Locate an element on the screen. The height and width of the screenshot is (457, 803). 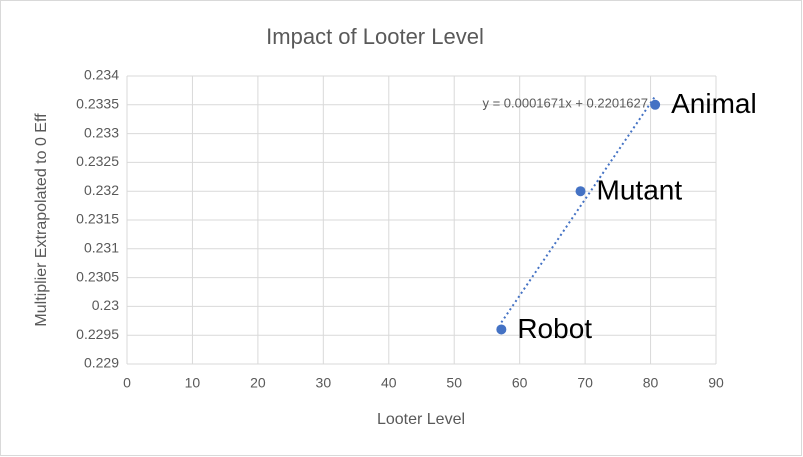
y-tick-label: 0.2305 is located at coordinates (97, 276).